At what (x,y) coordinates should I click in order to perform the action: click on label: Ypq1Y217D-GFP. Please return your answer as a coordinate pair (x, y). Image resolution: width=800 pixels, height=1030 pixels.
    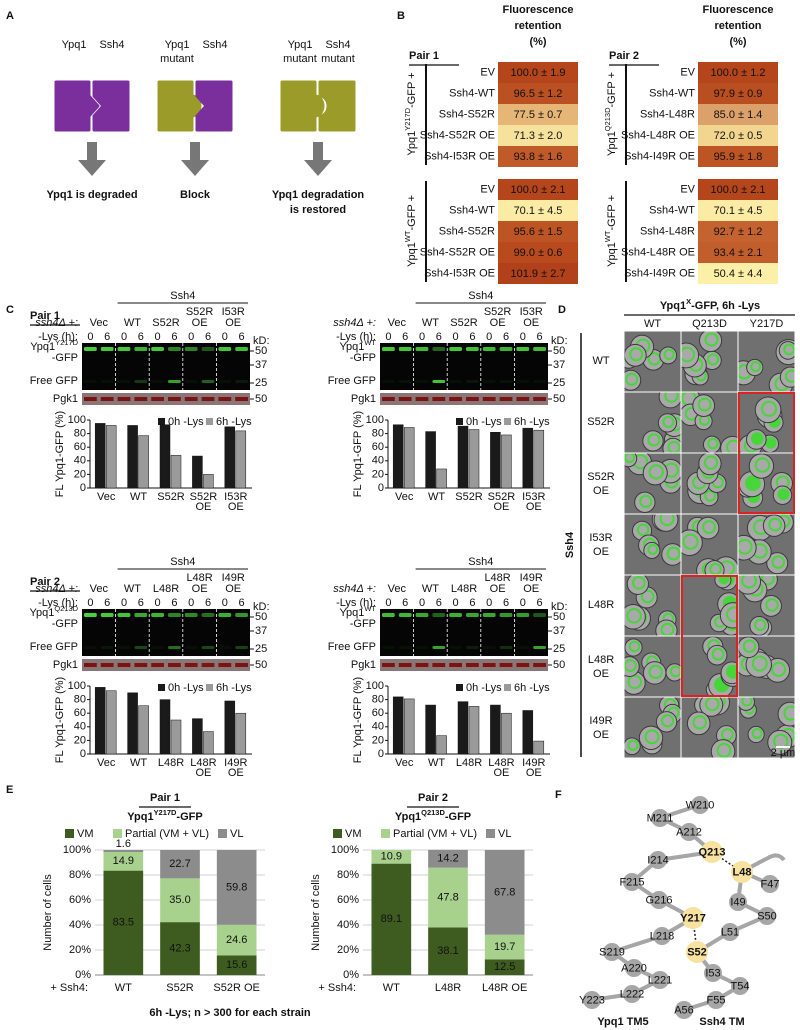
    Looking at the image, I should click on (164, 815).